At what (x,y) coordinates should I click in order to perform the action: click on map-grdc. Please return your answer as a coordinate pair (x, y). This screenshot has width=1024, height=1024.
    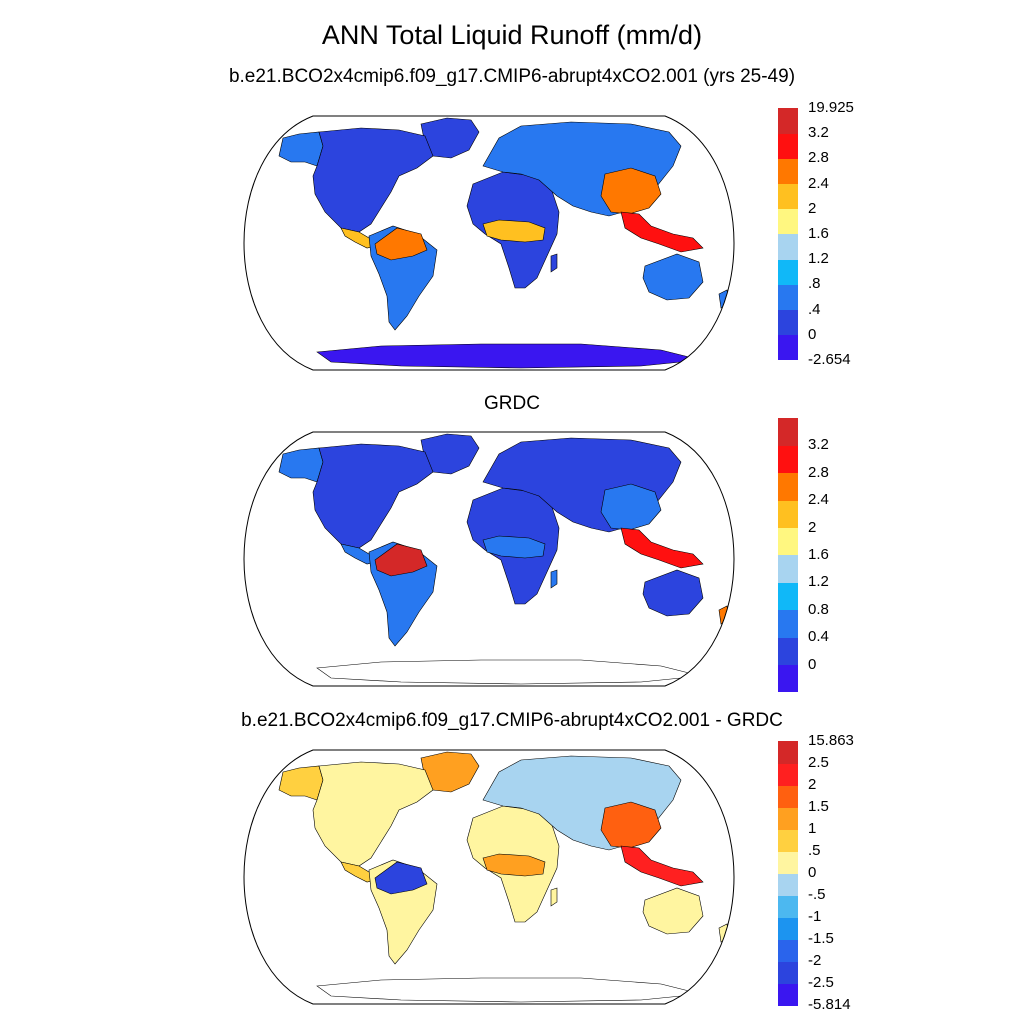
    Looking at the image, I should click on (489, 559).